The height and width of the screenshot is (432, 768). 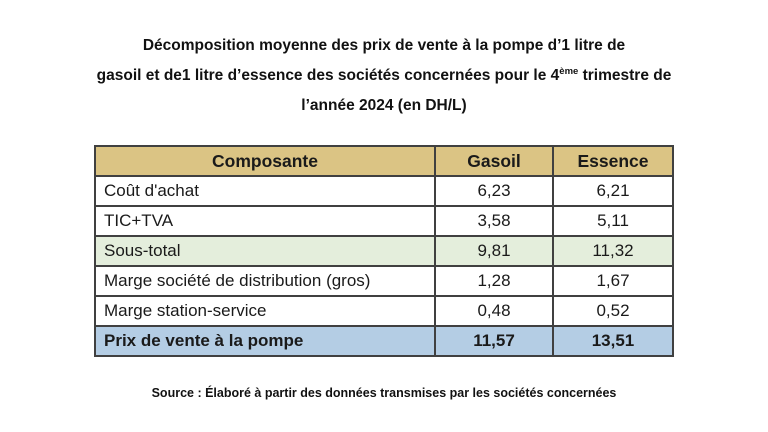 I want to click on gasoil-value-cell: 9,81, so click(x=494, y=251).